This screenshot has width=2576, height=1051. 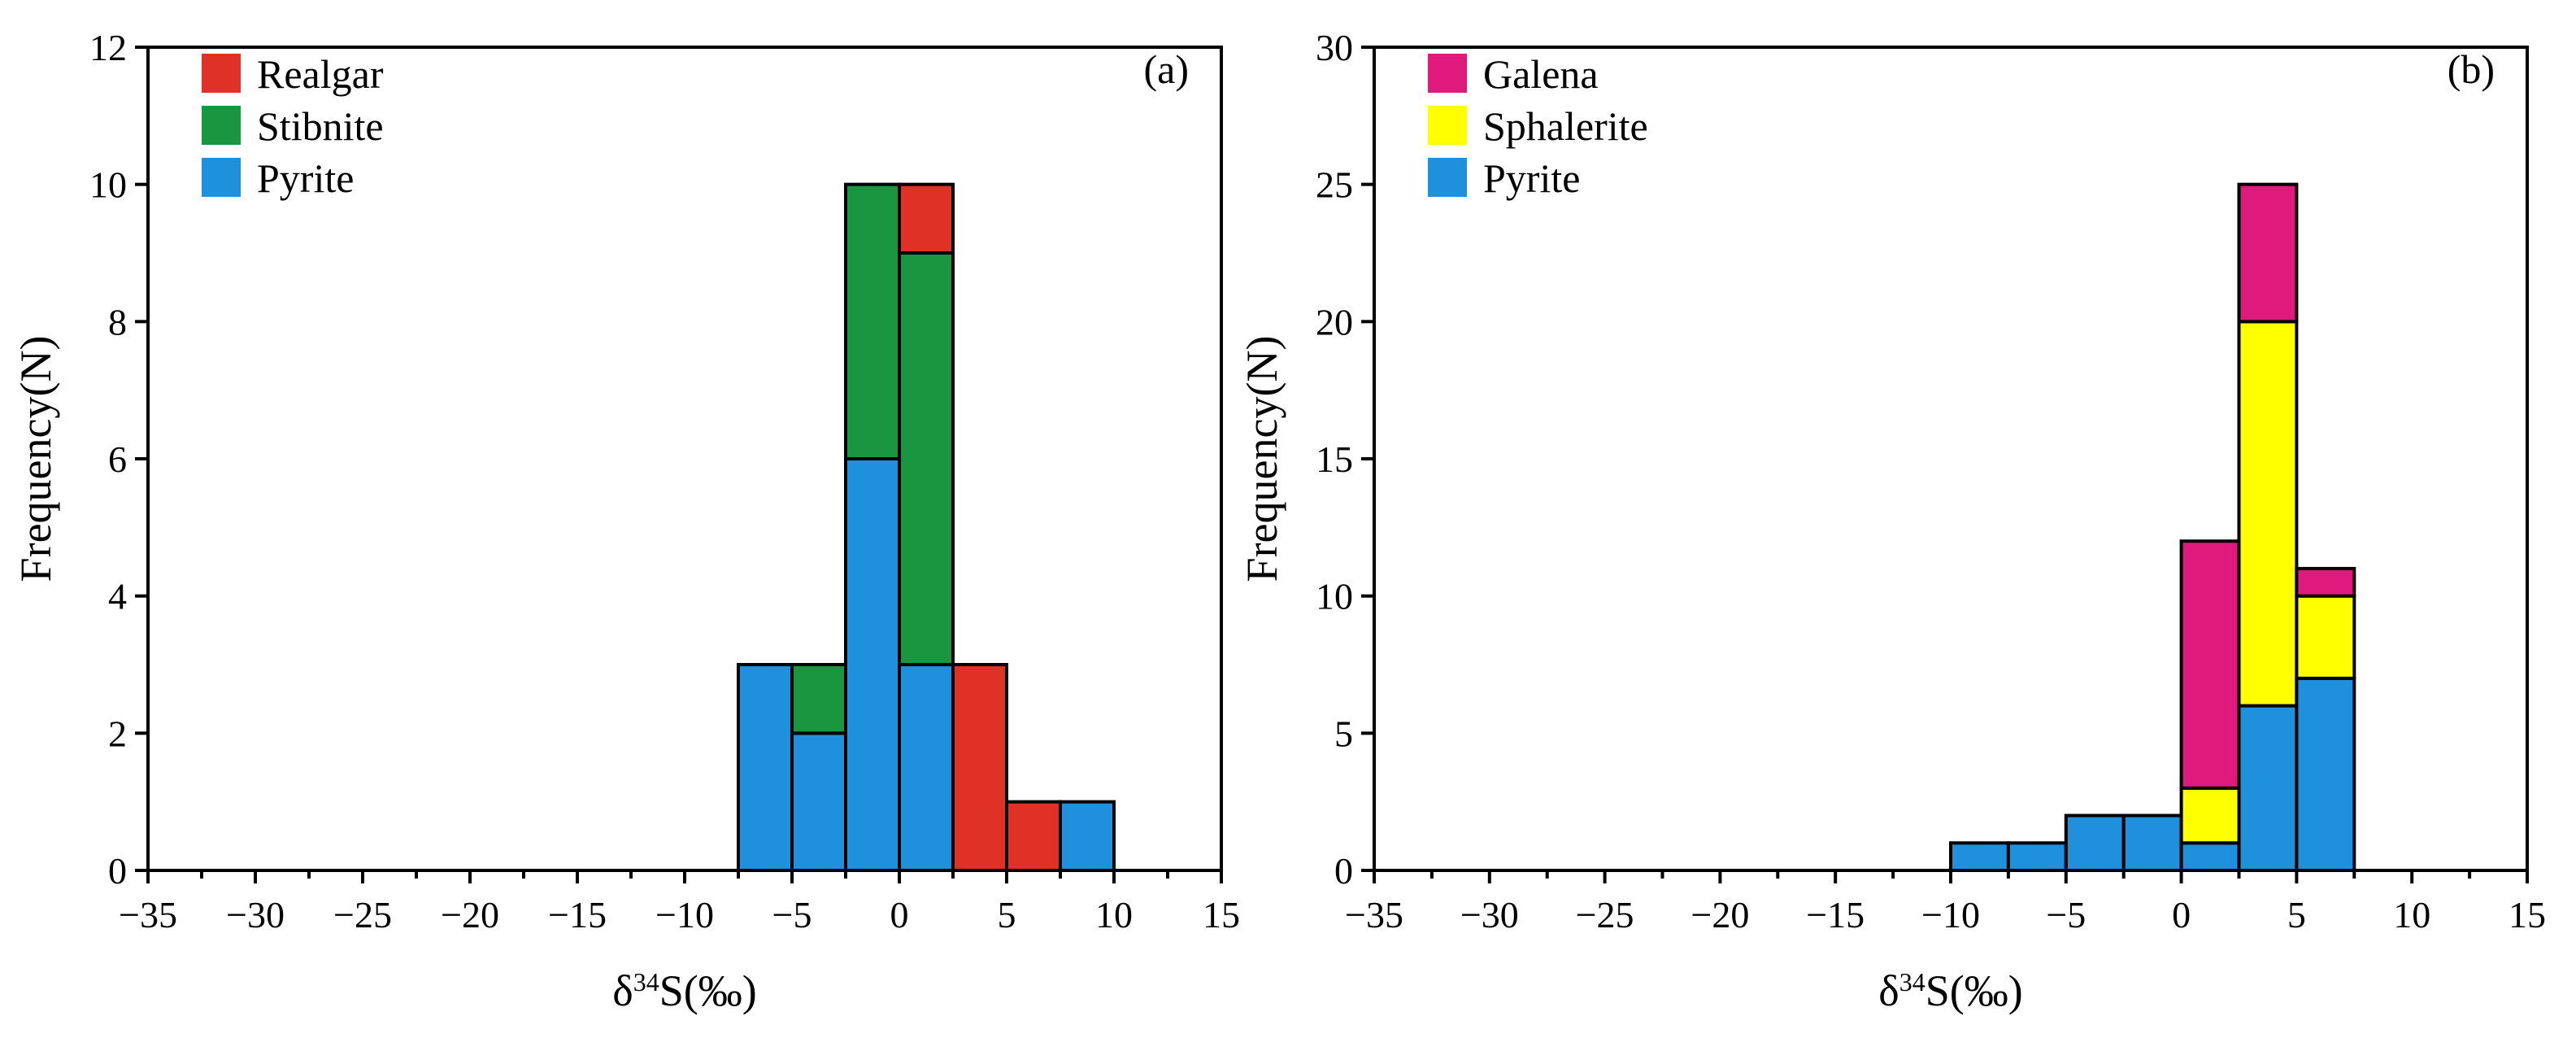 What do you see at coordinates (321, 126) in the screenshot?
I see `legend-label-stibnite: Stibnite` at bounding box center [321, 126].